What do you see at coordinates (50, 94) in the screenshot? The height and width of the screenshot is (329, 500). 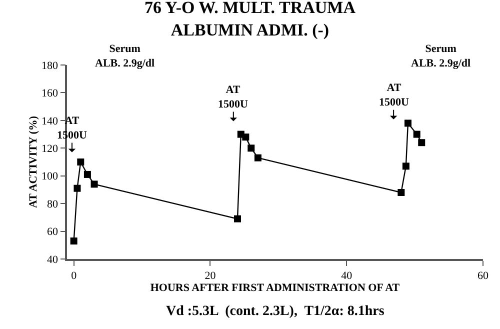 I see `y-tick-label: 160` at bounding box center [50, 94].